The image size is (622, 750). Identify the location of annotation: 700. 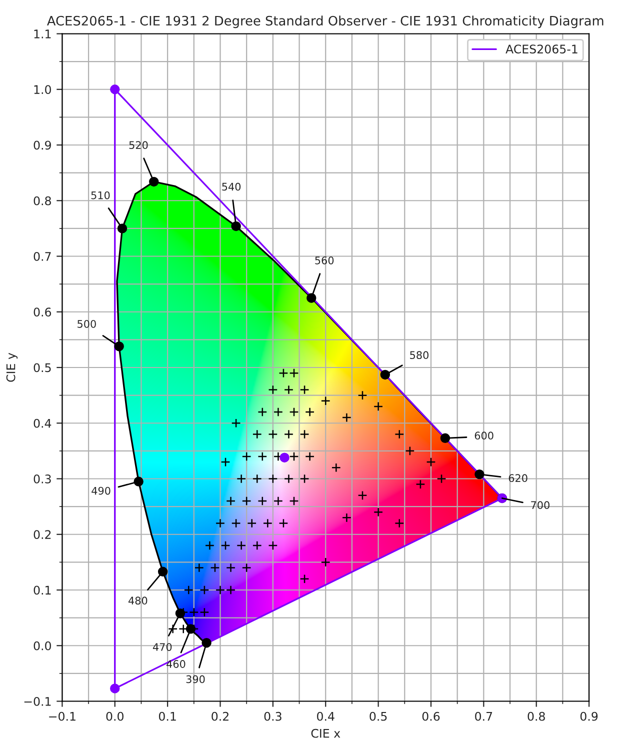
(540, 505).